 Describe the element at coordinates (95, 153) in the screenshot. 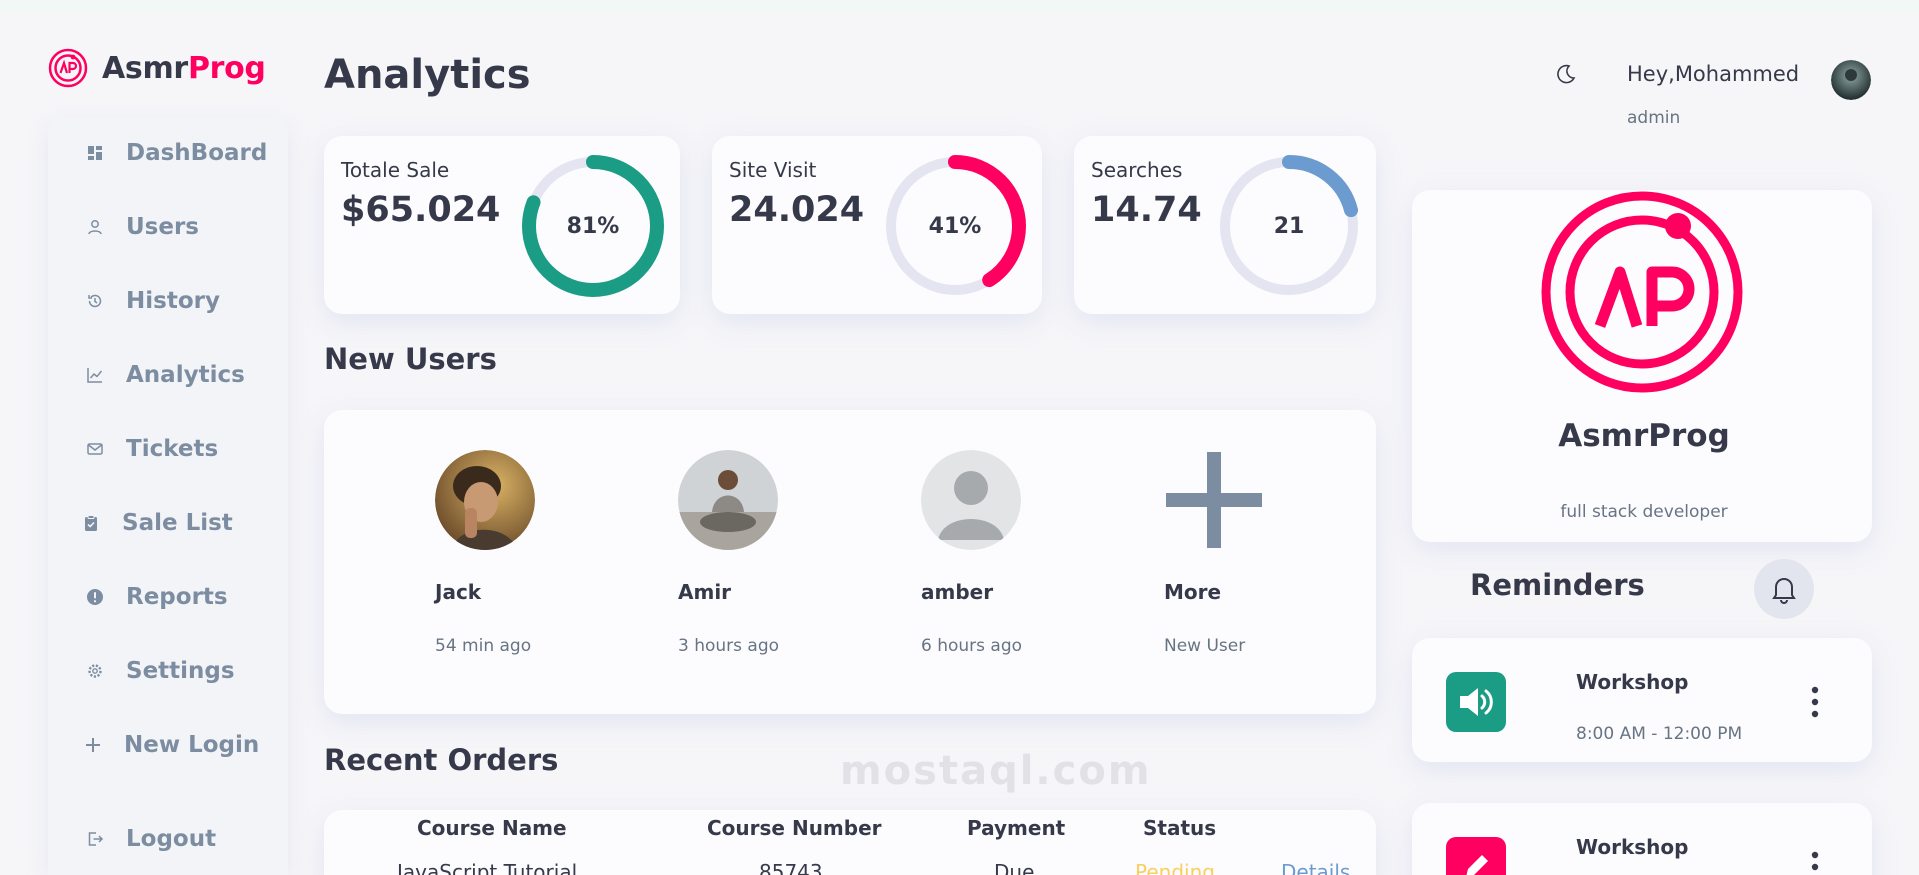

I see `dashboard-icon` at that location.